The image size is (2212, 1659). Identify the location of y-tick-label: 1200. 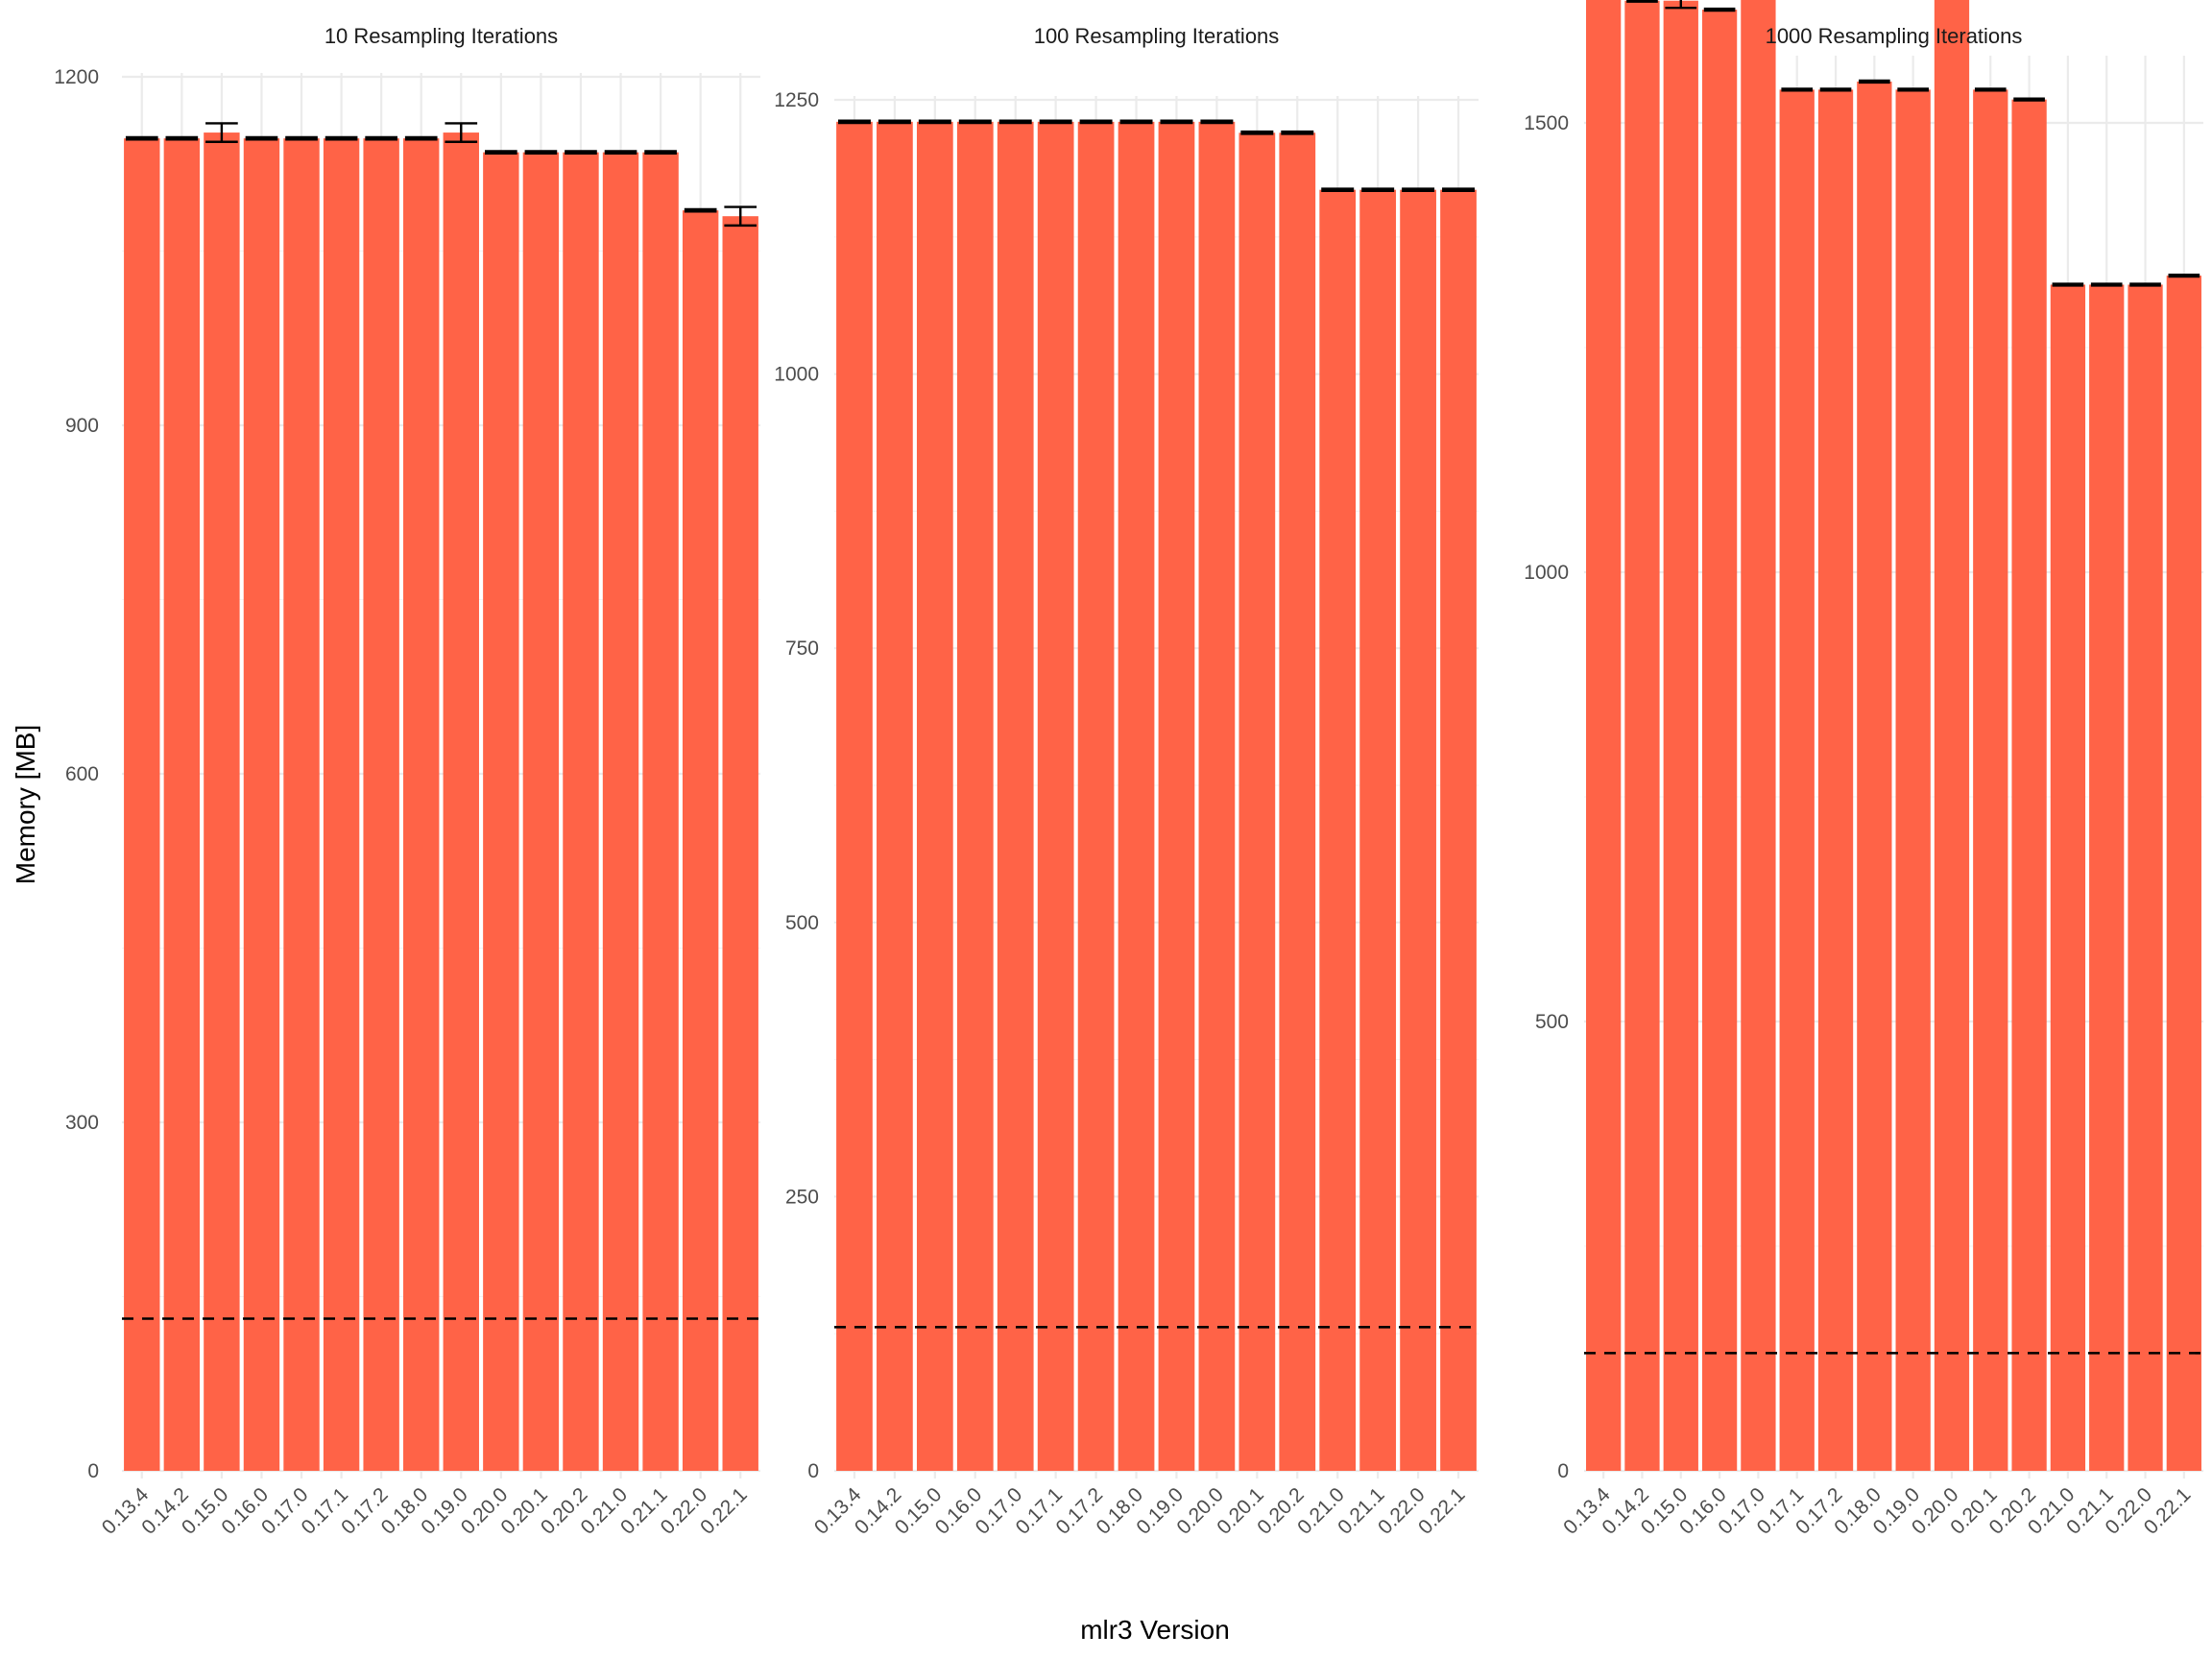
(77, 77).